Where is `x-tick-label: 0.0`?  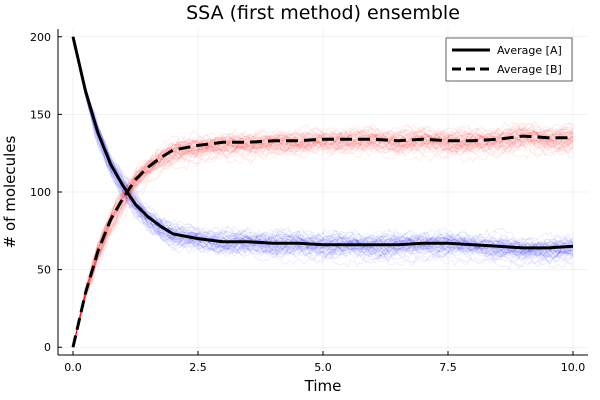
x-tick-label: 0.0 is located at coordinates (73, 367).